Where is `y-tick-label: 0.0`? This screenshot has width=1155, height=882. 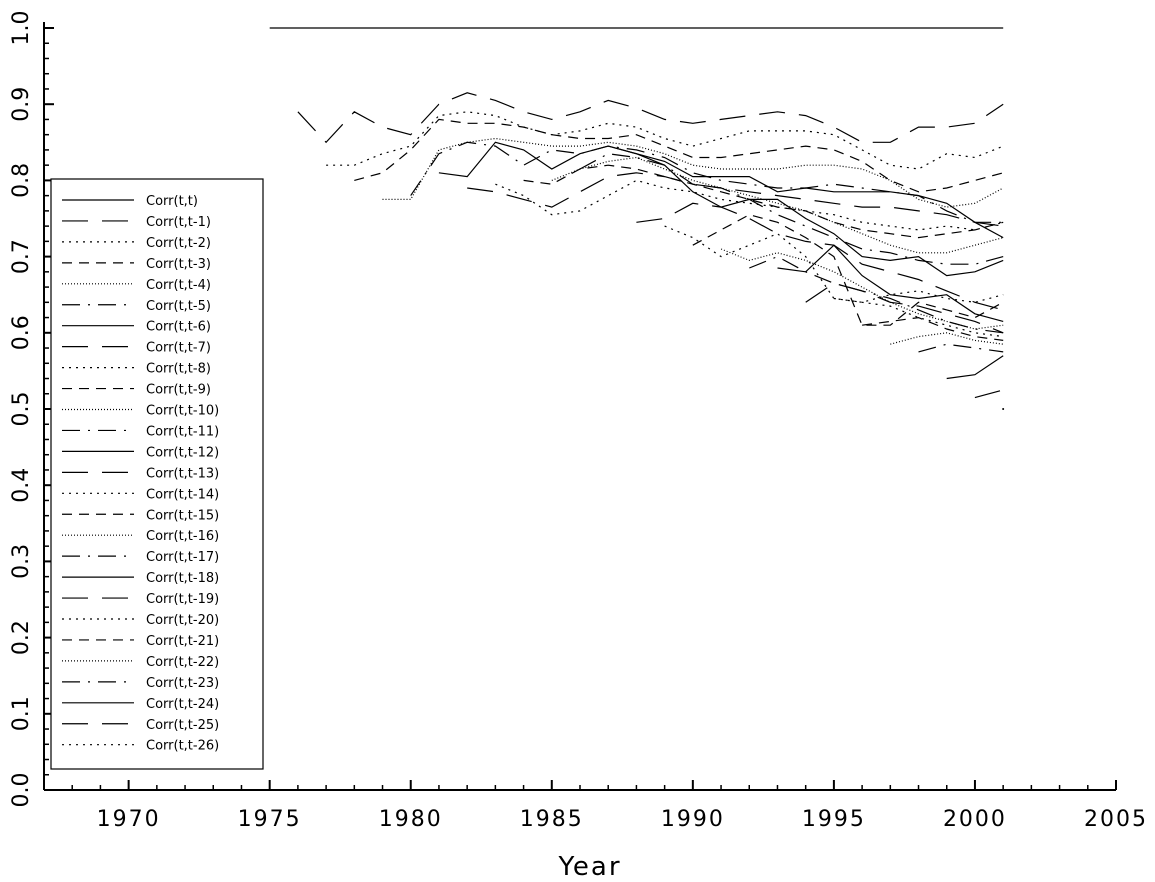
y-tick-label: 0.0 is located at coordinates (21, 790).